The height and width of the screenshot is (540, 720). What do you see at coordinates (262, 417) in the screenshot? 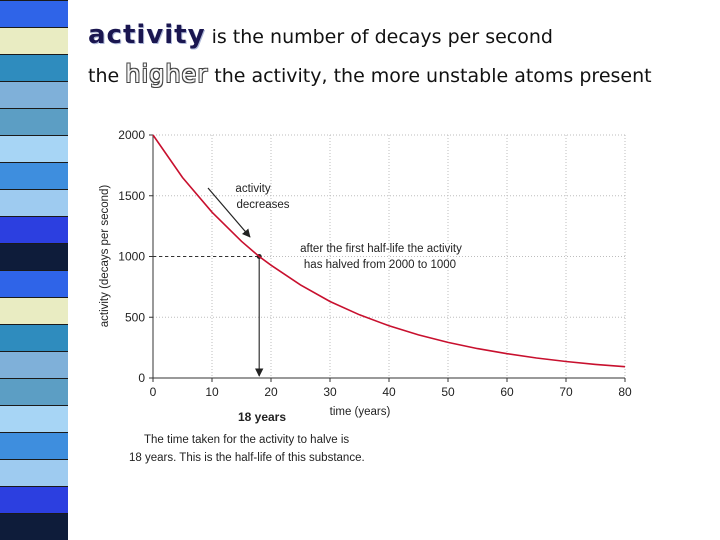
I see `half-life-years-label: 18 years` at bounding box center [262, 417].